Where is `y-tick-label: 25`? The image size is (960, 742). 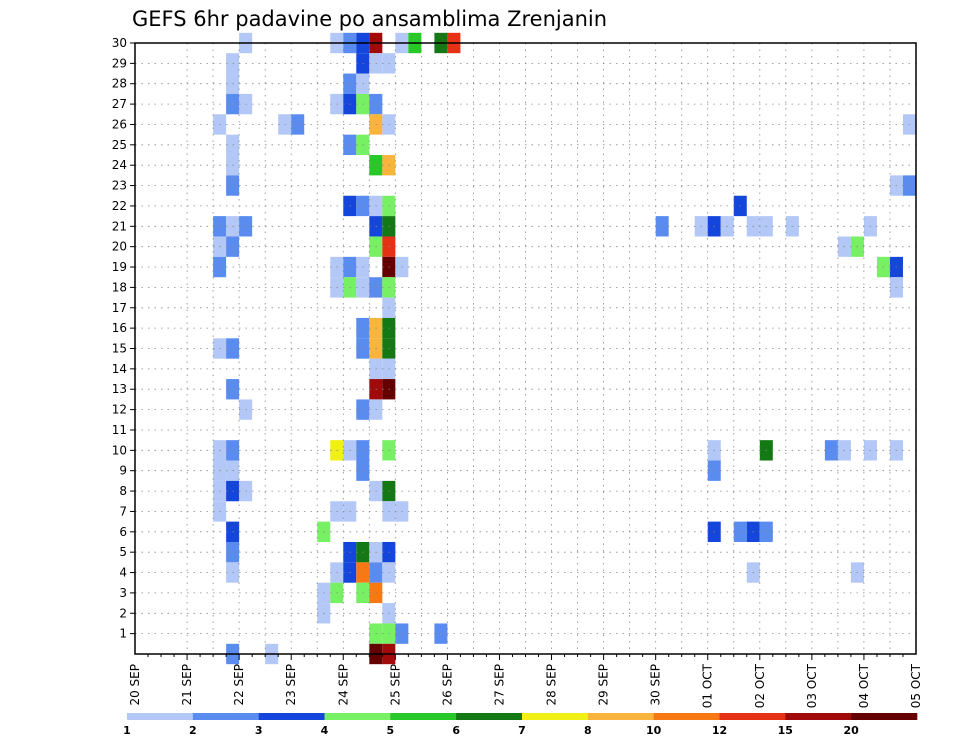 y-tick-label: 25 is located at coordinates (119, 145).